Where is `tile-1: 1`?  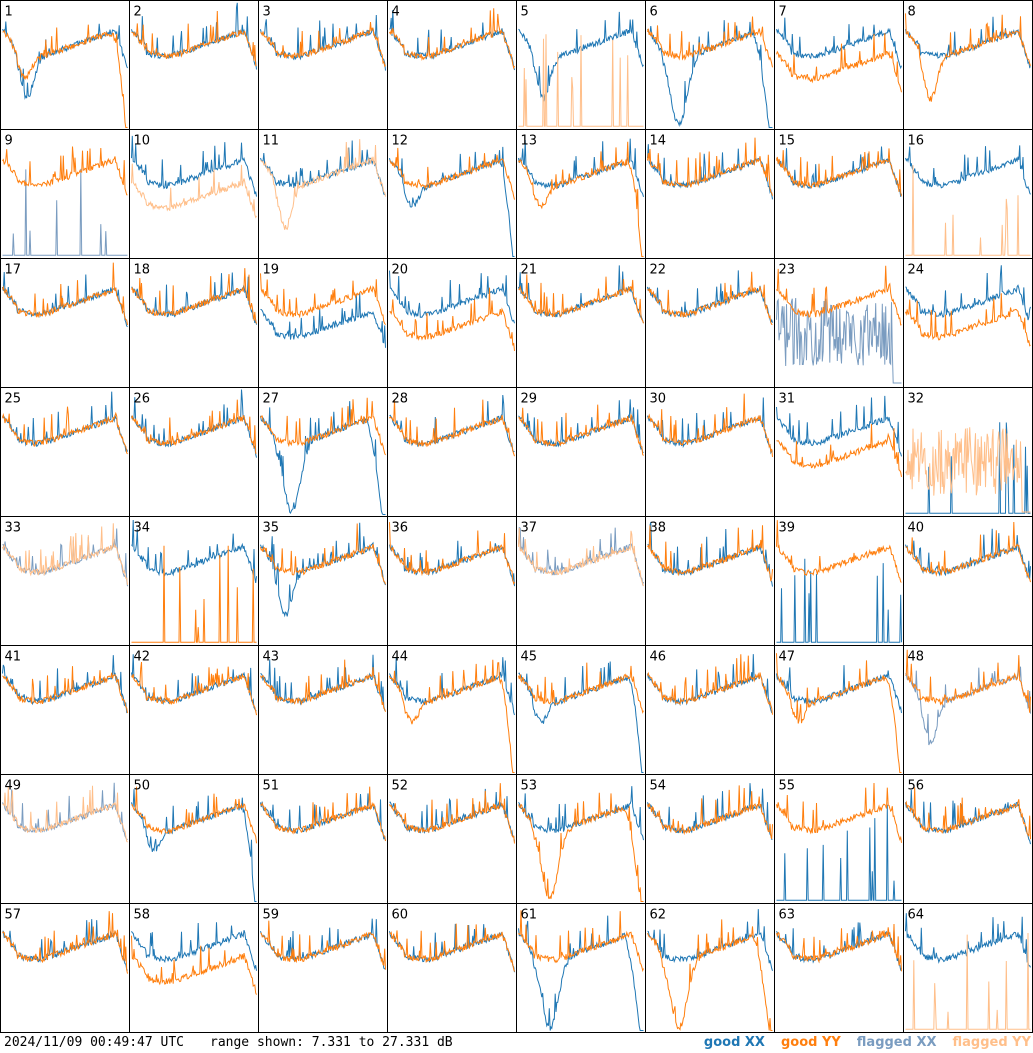
tile-1: 1 is located at coordinates (65, 65).